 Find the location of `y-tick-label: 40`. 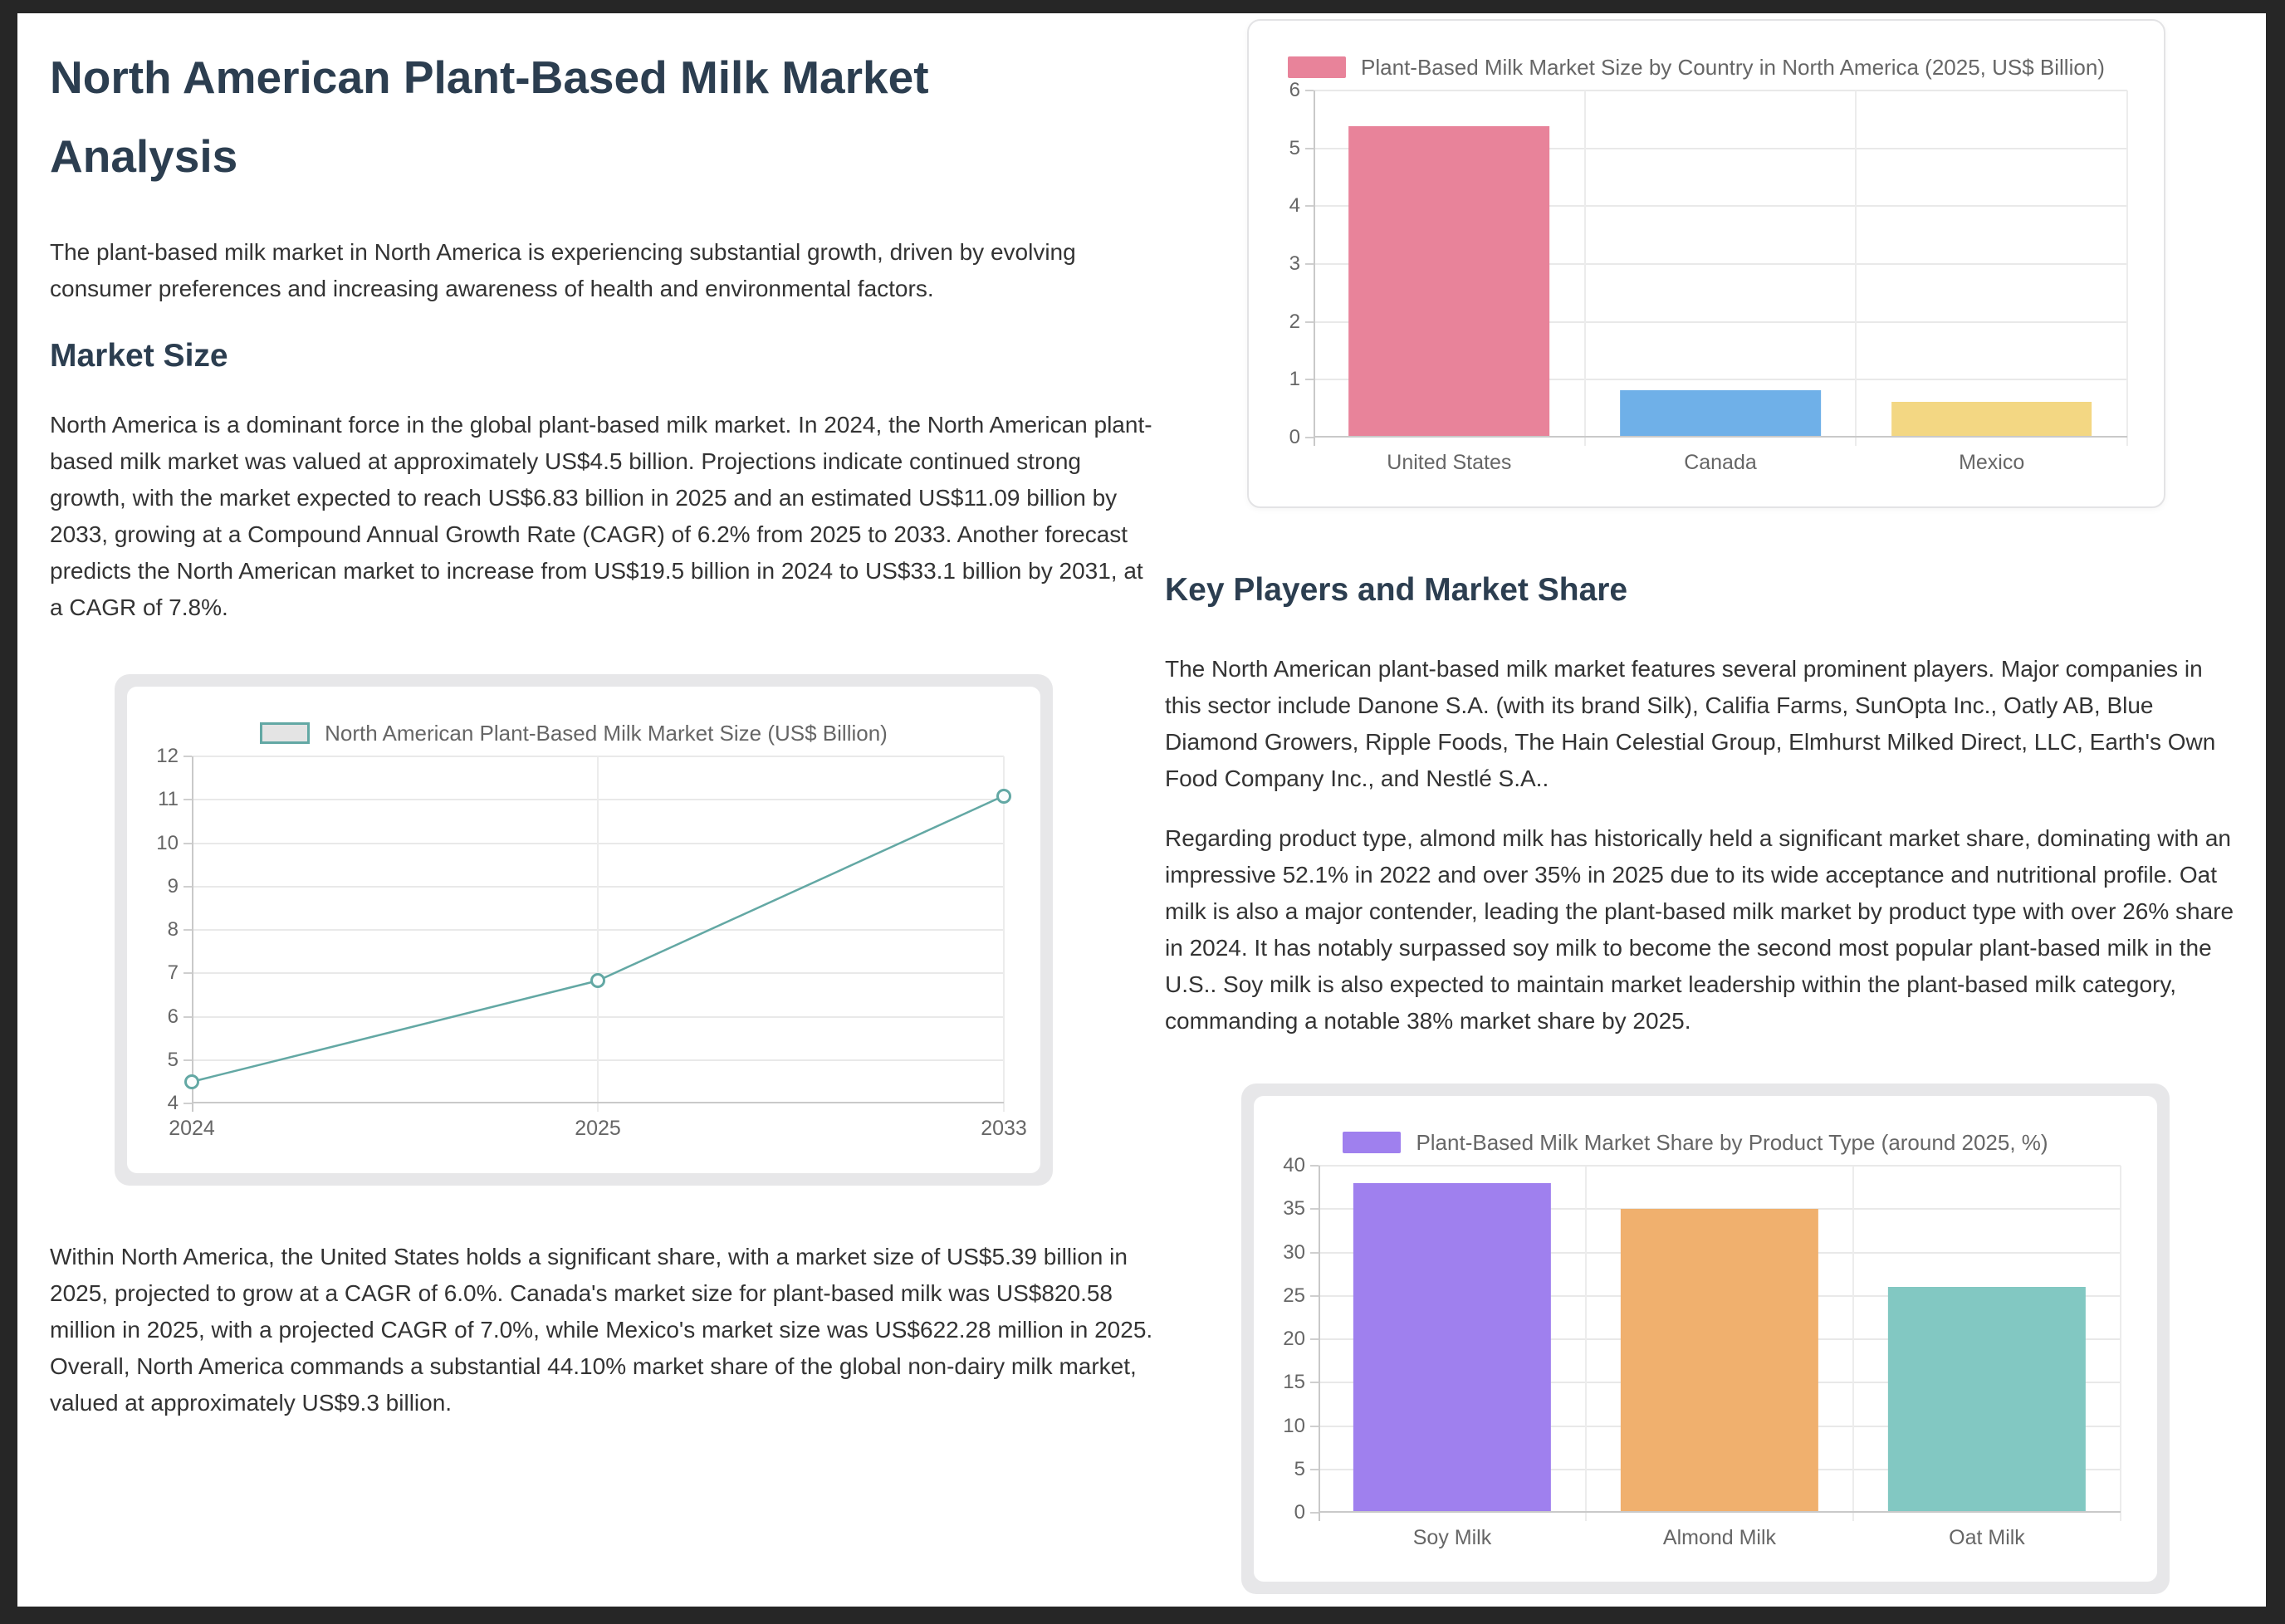

y-tick-label: 40 is located at coordinates (1294, 1165).